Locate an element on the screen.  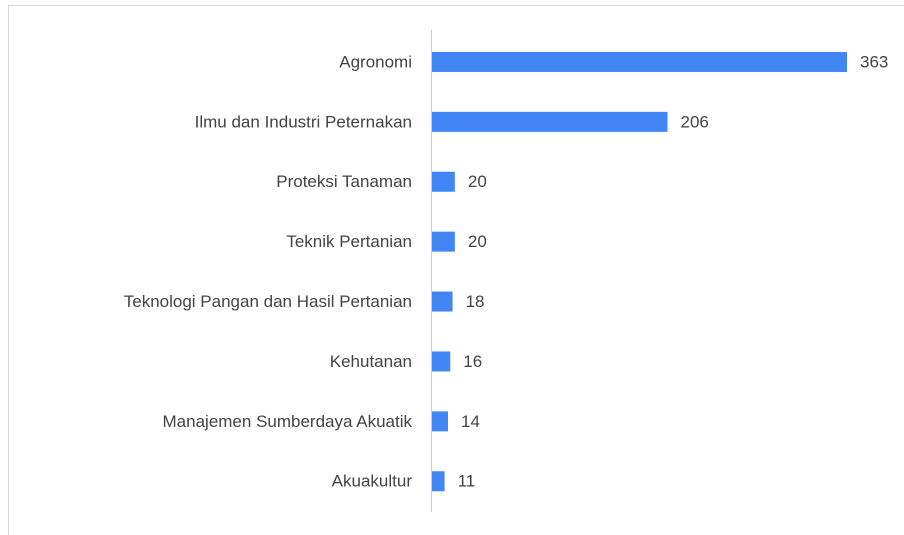
value-label: 11 is located at coordinates (467, 481).